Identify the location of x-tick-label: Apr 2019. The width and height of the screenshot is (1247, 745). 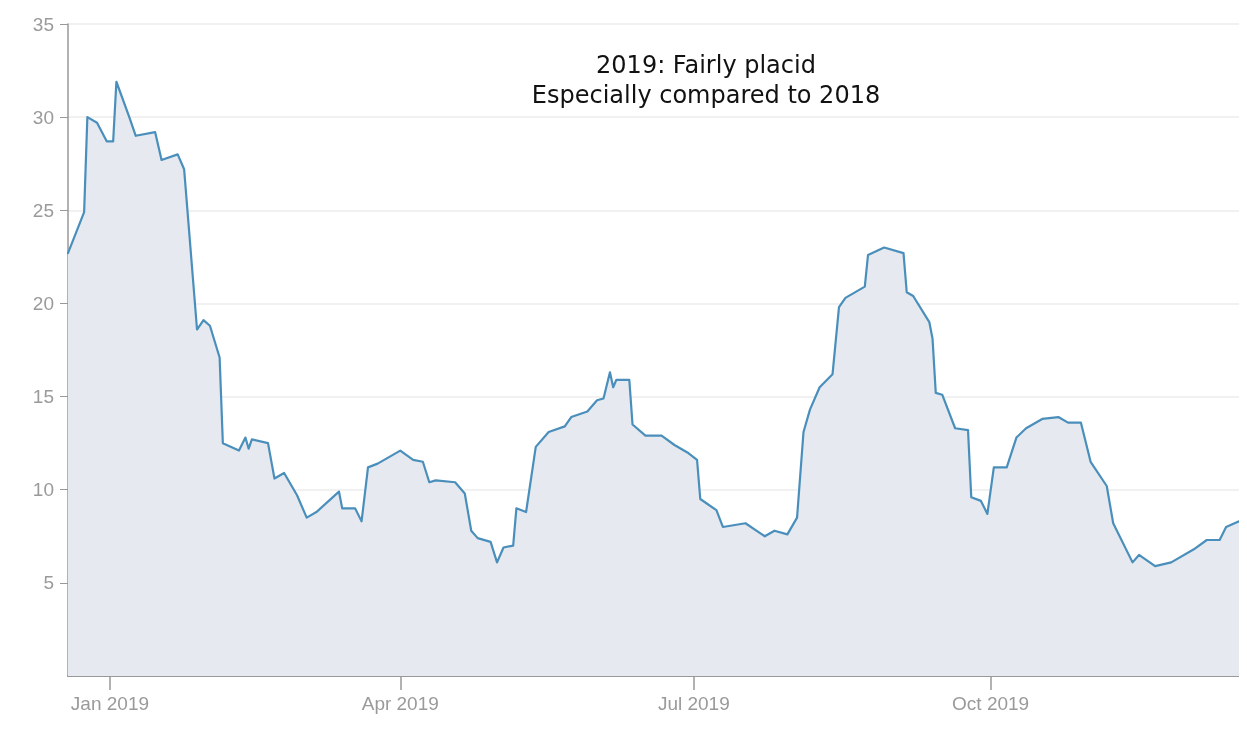
(400, 703).